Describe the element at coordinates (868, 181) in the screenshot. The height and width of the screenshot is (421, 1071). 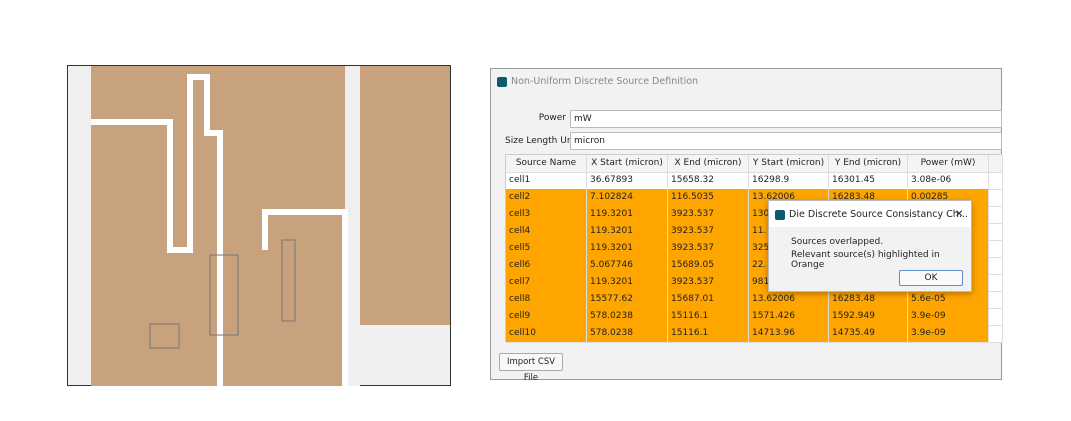
I see `table-cell: 16301.45` at that location.